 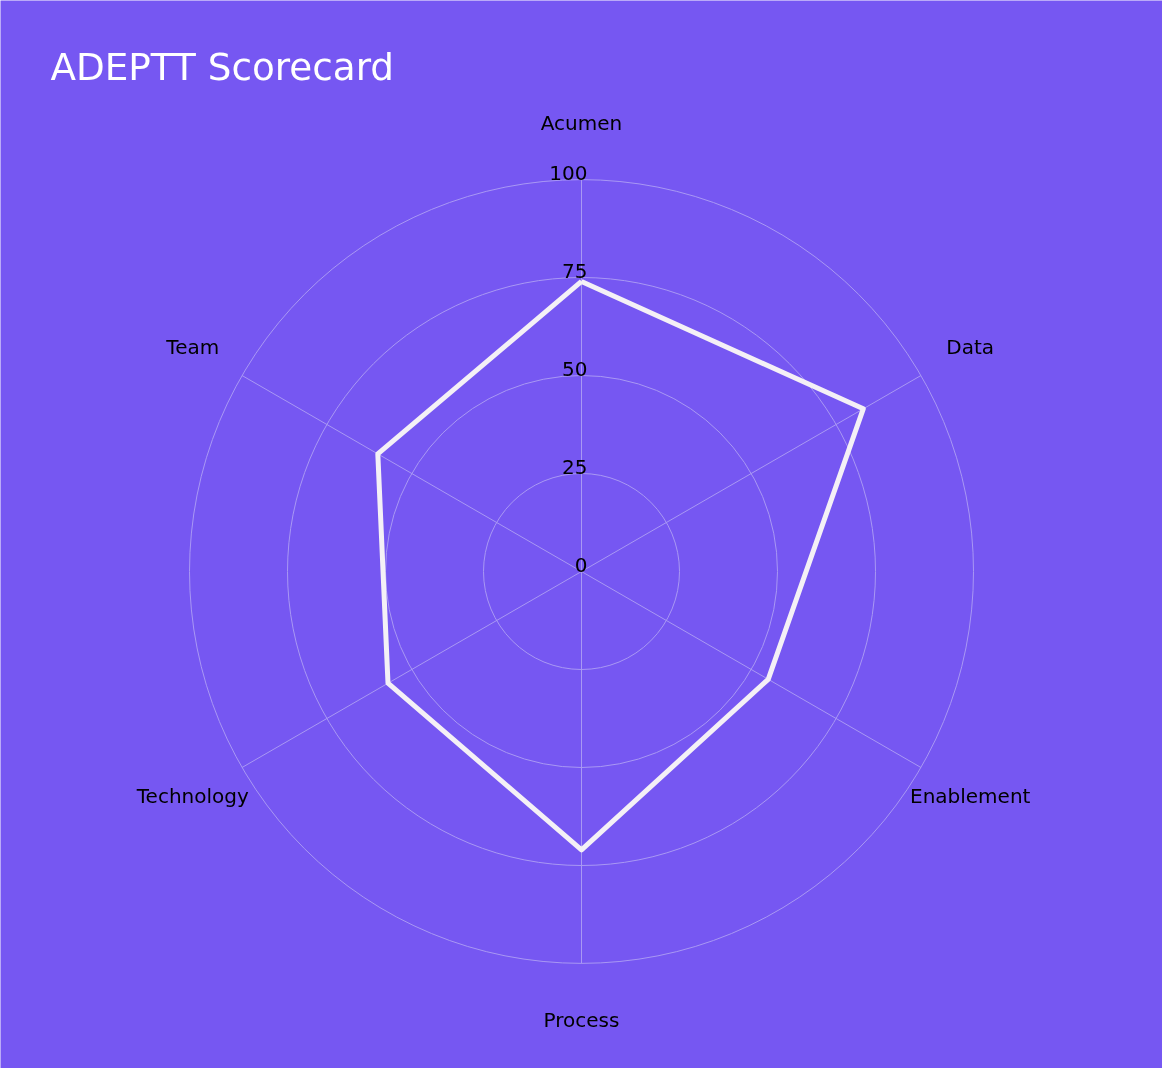 I want to click on spoke-label: Enablement, so click(x=970, y=795).